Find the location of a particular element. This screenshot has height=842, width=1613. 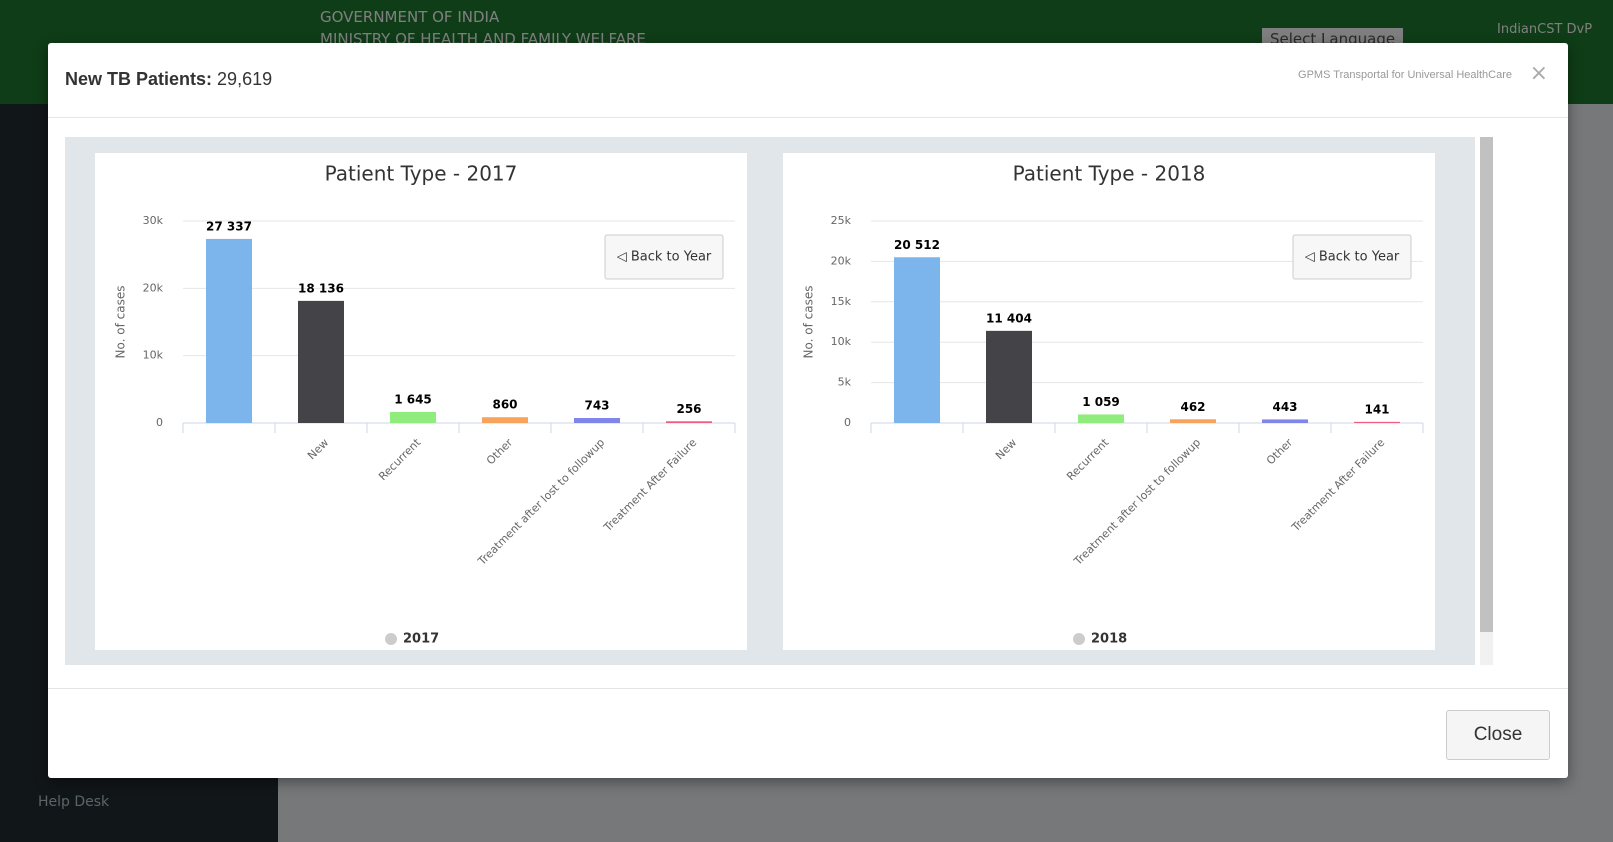

scroll-thumb is located at coordinates (1486, 384).